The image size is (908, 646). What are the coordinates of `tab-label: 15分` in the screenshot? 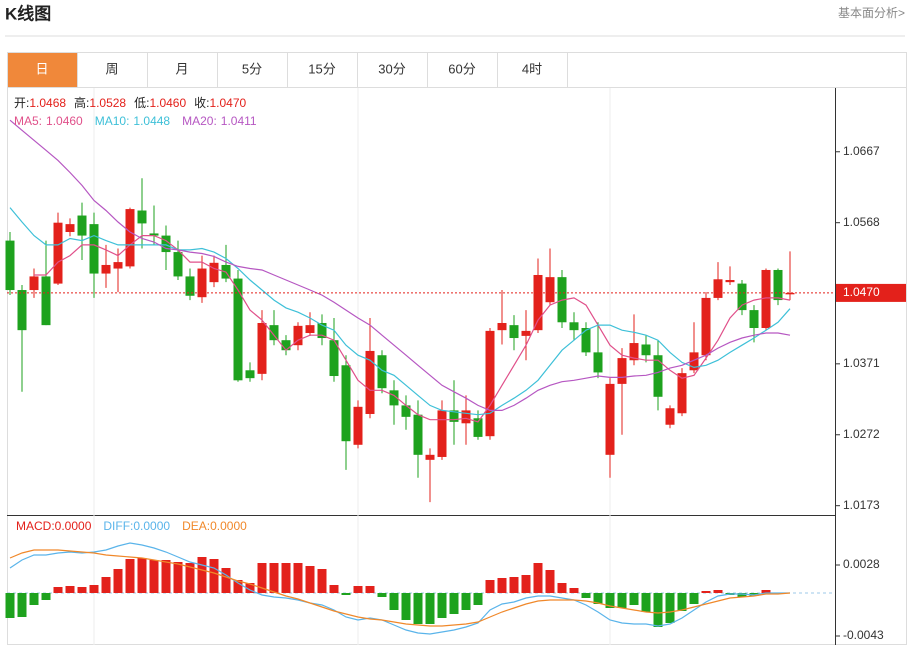 It's located at (321, 68).